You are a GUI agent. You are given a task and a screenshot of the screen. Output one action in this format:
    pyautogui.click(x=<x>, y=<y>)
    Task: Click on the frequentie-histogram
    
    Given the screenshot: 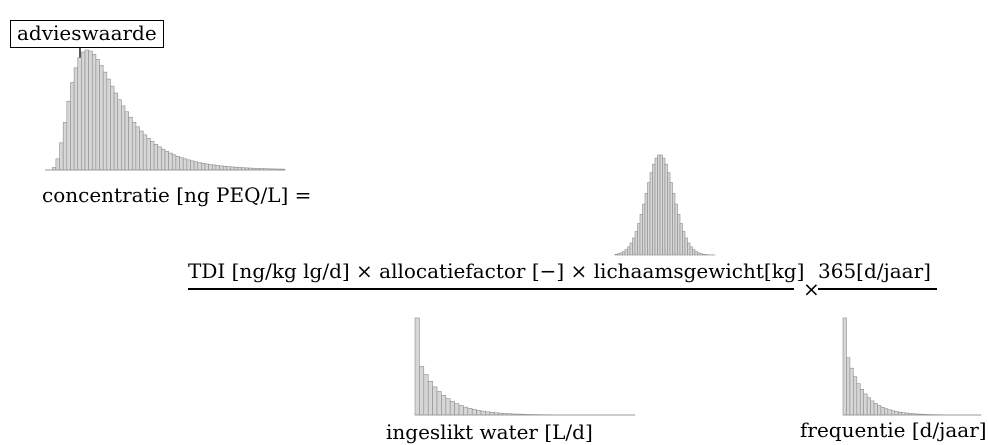 What is the action you would take?
    pyautogui.click(x=912, y=366)
    